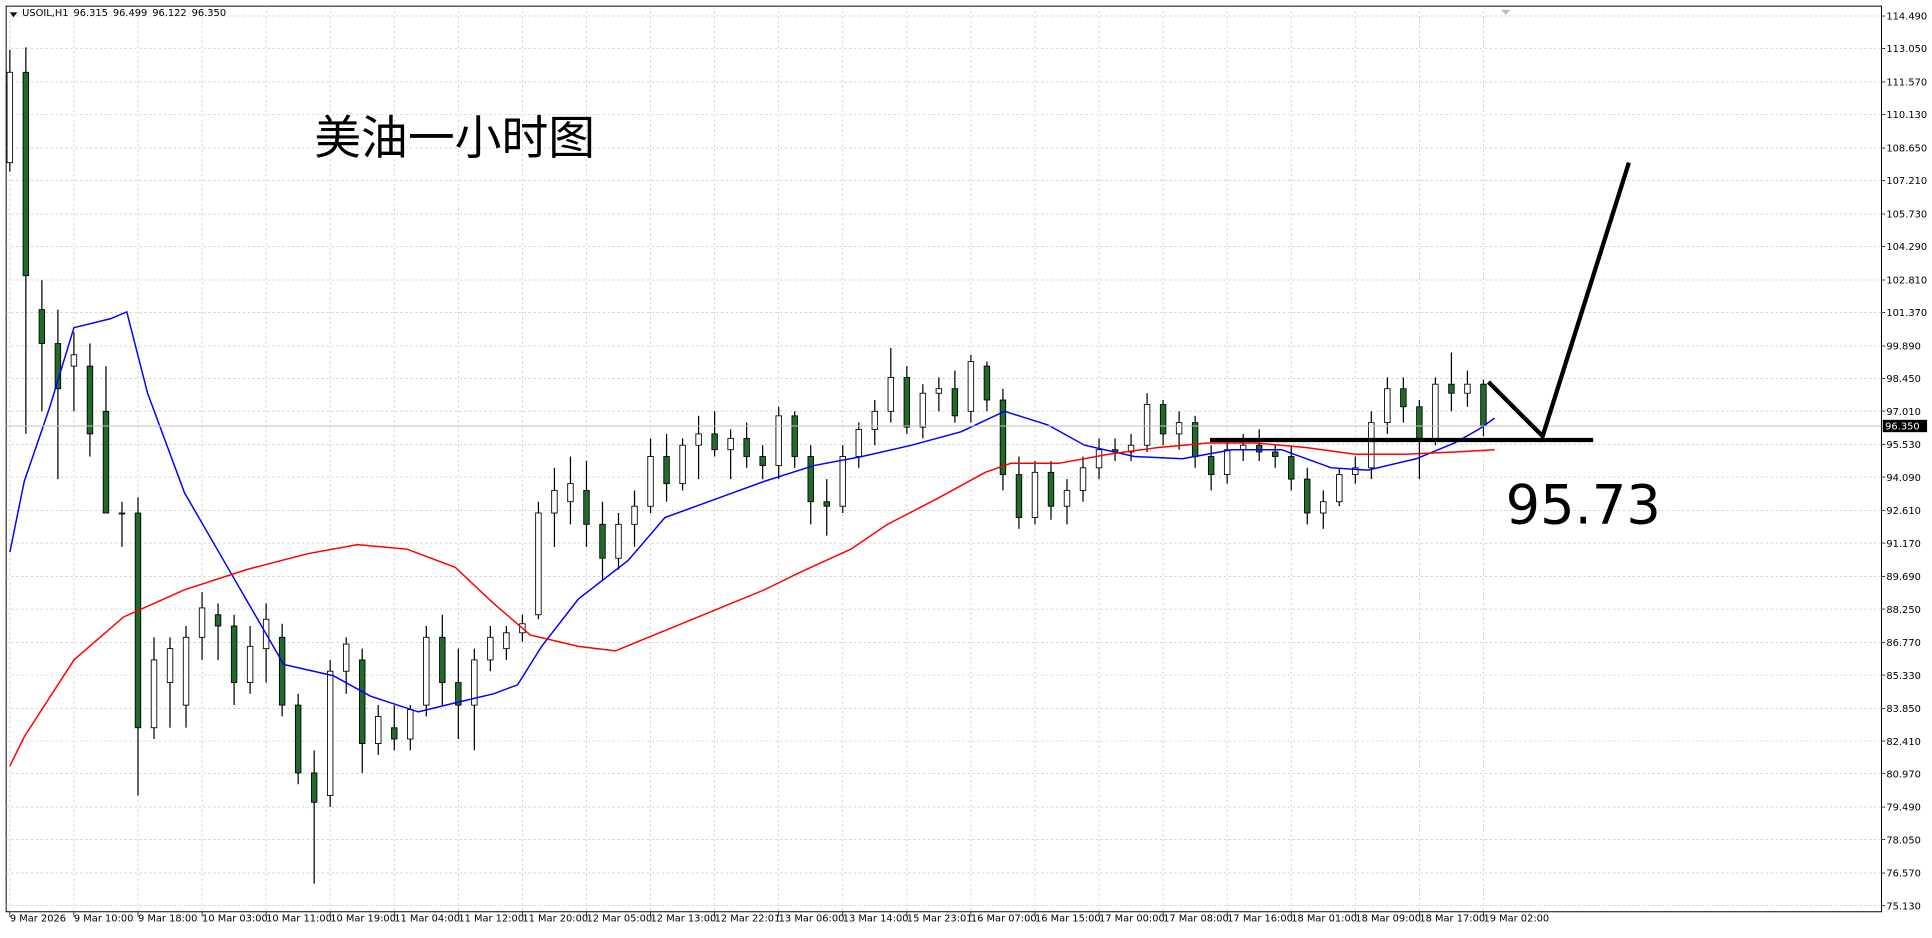 Image resolution: width=1932 pixels, height=938 pixels. What do you see at coordinates (235, 919) in the screenshot?
I see `x-tick-label: 10 Mar 03:00` at bounding box center [235, 919].